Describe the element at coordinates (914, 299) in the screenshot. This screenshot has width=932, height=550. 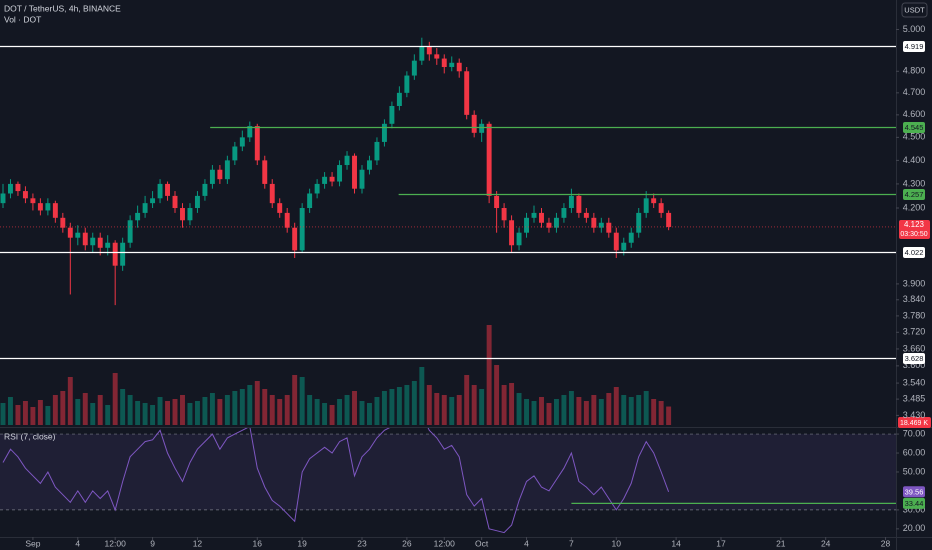
I see `y-tick-label: 3.840` at that location.